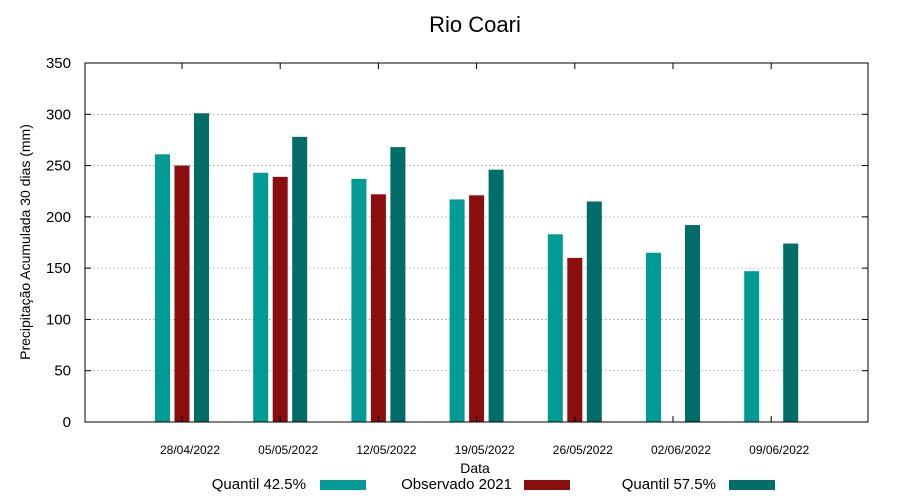 This screenshot has width=900, height=500. Describe the element at coordinates (288, 450) in the screenshot. I see `x-tick-label: 05/05/2022` at that location.